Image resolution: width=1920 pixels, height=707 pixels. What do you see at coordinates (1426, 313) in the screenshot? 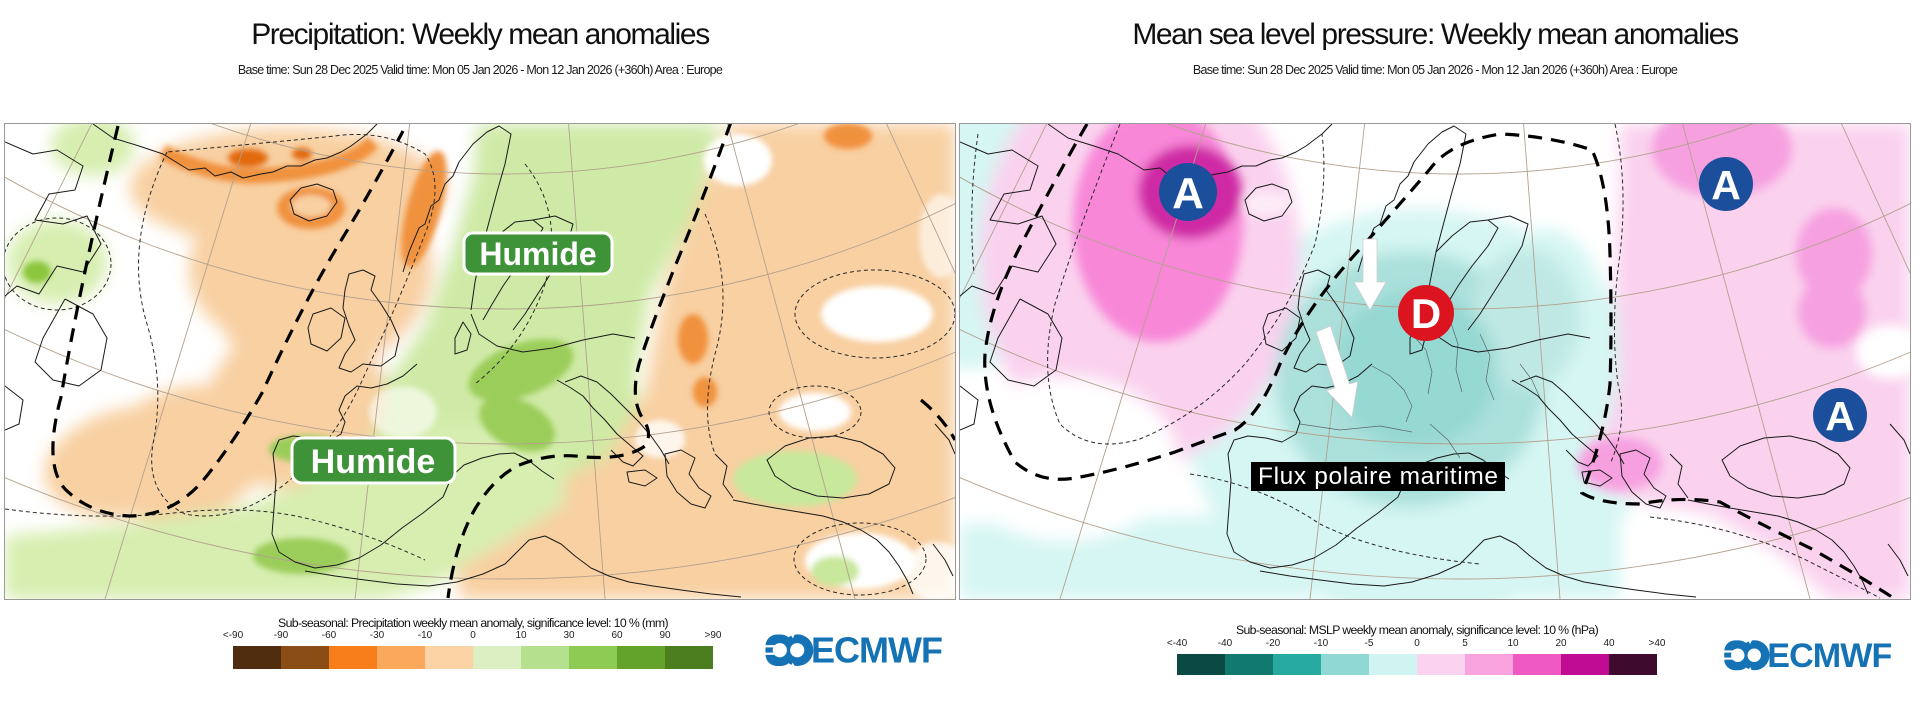
I see `svg-text: D` at bounding box center [1426, 313].